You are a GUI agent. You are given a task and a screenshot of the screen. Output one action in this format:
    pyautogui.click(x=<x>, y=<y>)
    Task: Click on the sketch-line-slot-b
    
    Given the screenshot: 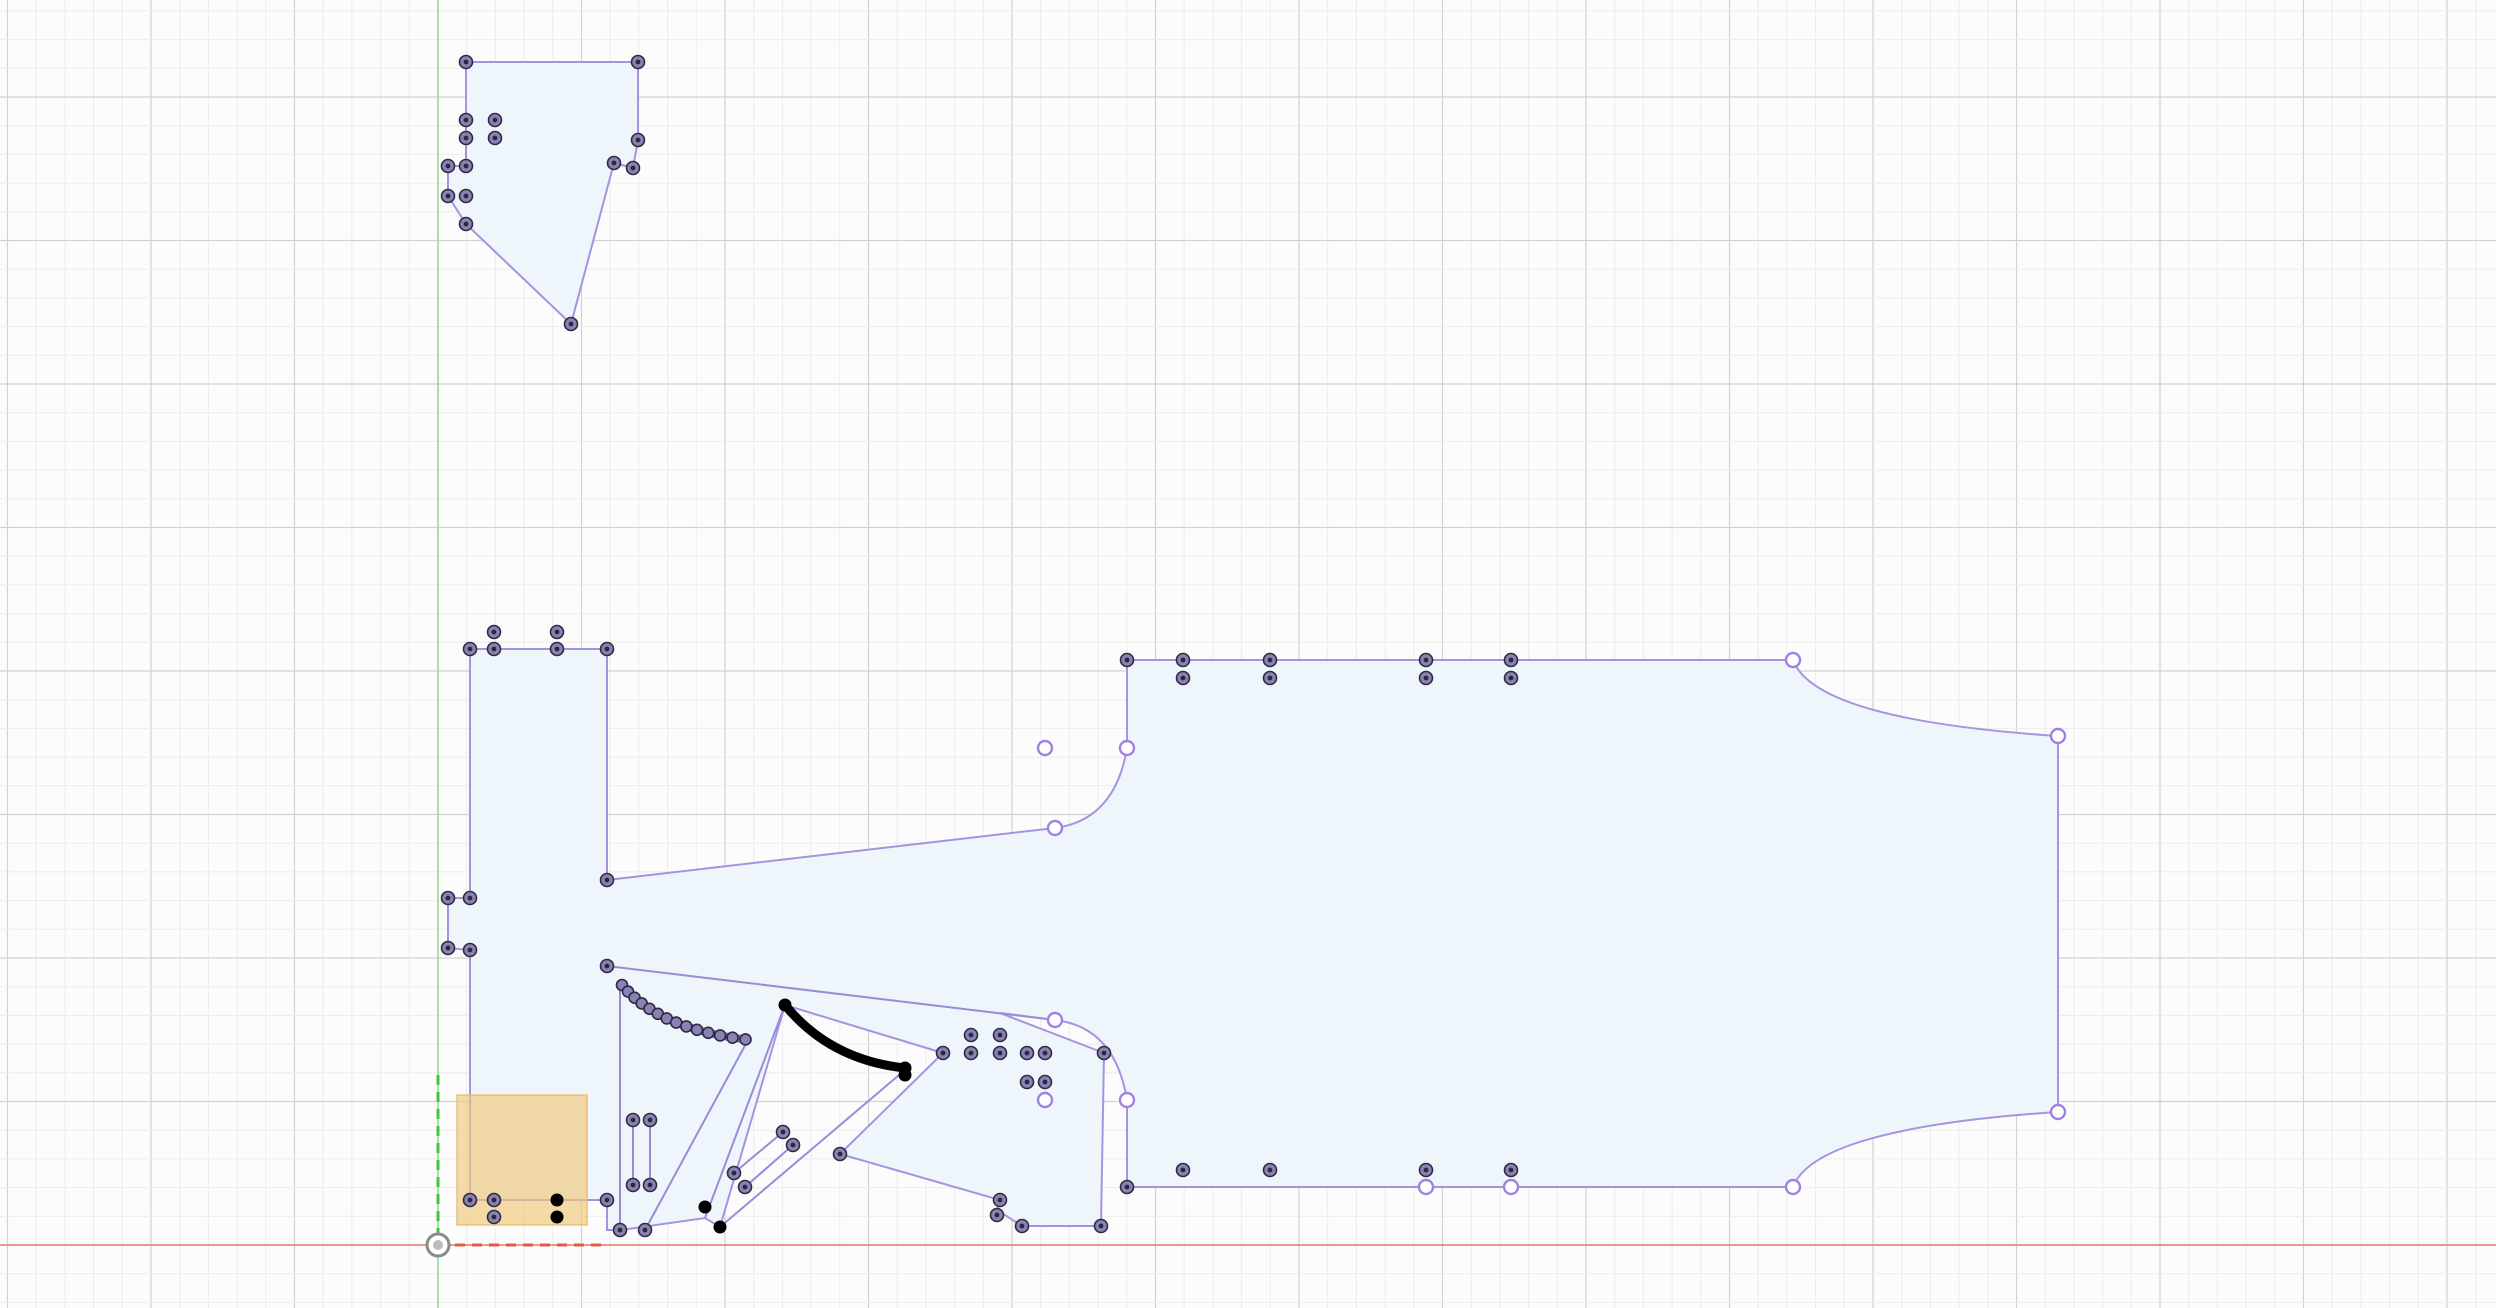 What is the action you would take?
    pyautogui.click(x=684, y=1108)
    